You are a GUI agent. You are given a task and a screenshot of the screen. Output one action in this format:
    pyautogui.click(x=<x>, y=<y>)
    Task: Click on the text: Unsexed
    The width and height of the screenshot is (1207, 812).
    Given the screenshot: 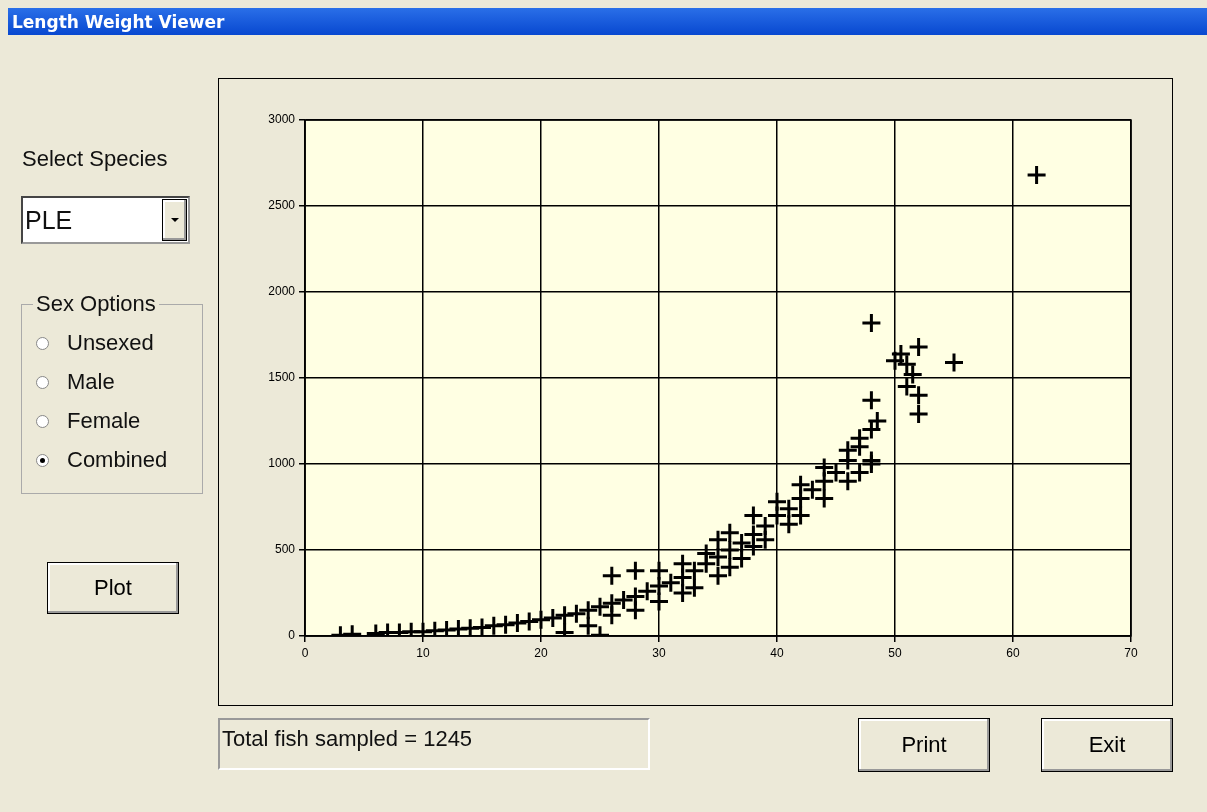 What is the action you would take?
    pyautogui.click(x=110, y=343)
    